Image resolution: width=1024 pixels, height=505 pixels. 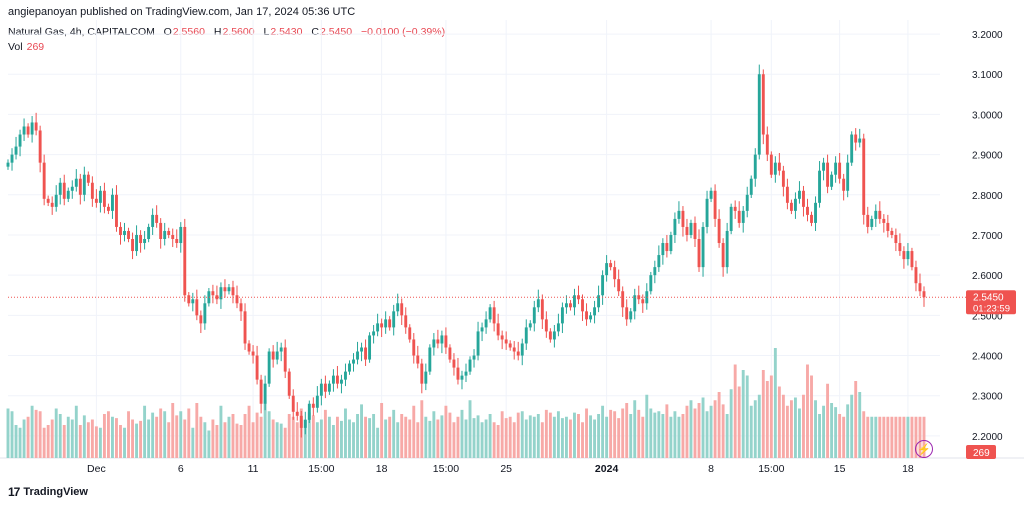 I want to click on footer-brand: 17 TradingView, so click(x=48, y=492).